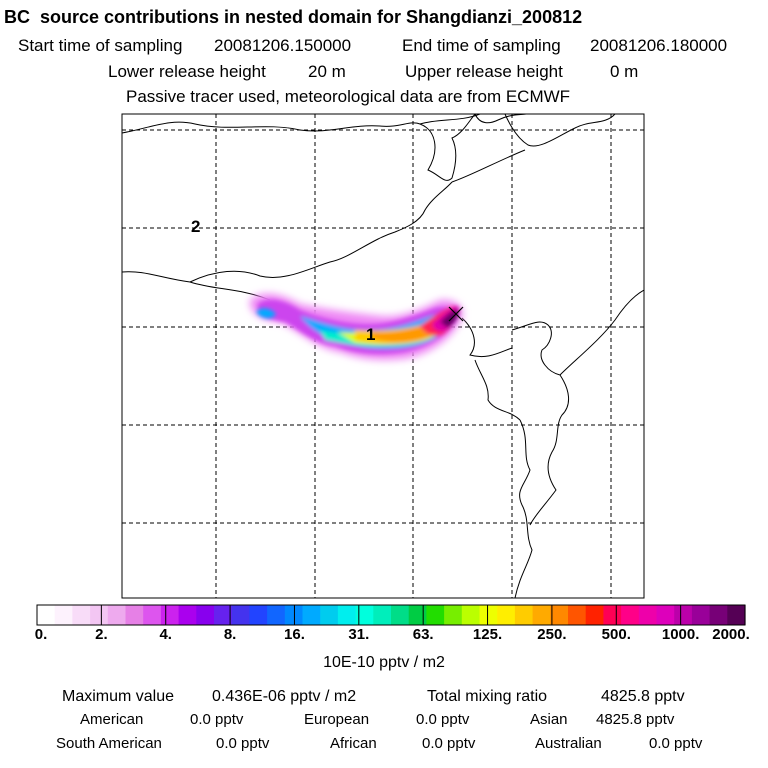  Describe the element at coordinates (243, 743) in the screenshot. I see `region-south-american-value: 0.0 pptv` at that location.